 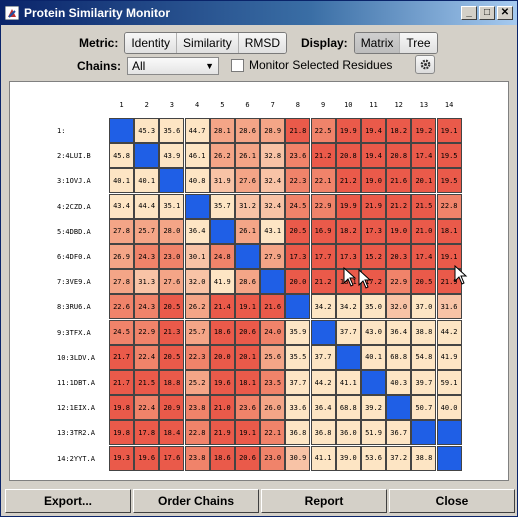 I want to click on matrix-cell: 59.1, so click(x=449, y=382).